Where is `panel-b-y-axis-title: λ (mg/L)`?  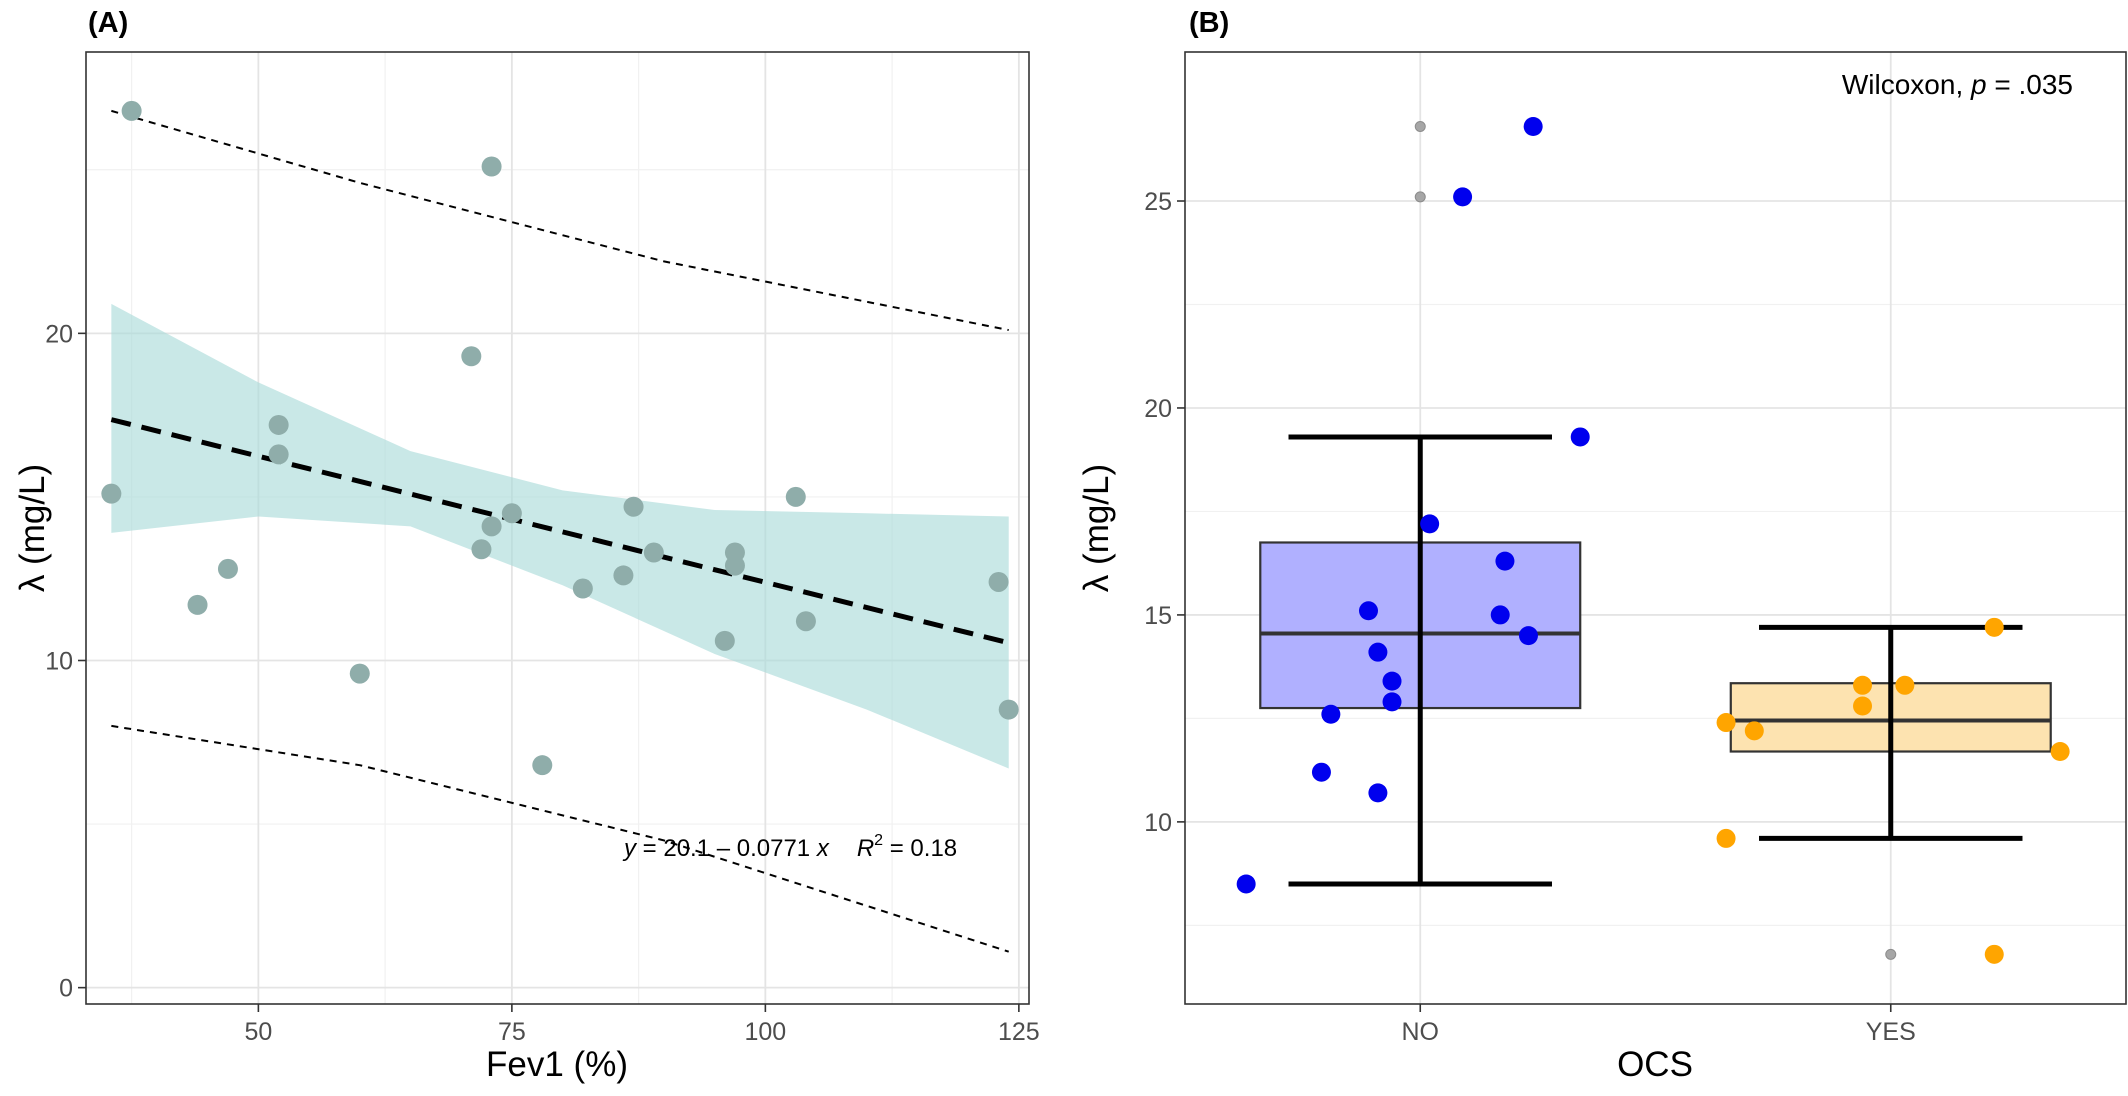
panel-b-y-axis-title: λ (mg/L) is located at coordinates (1096, 528).